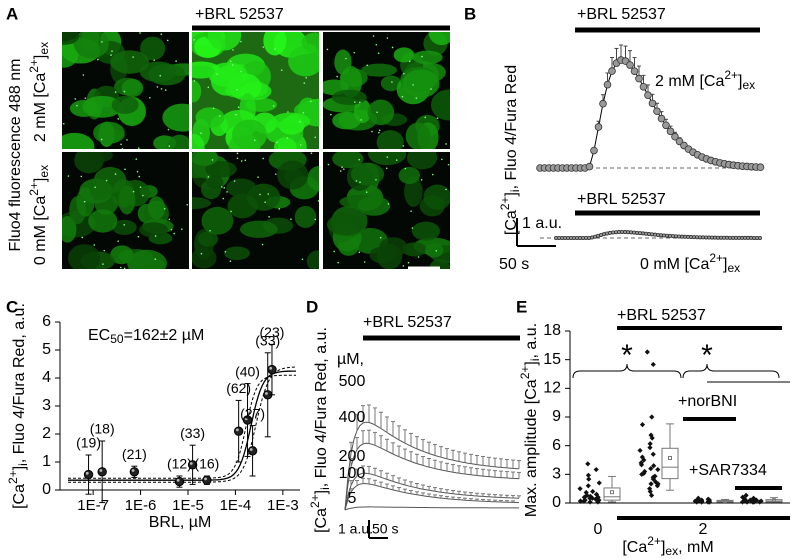  What do you see at coordinates (40, 230) in the screenshot?
I see `text-part: 0 mM [Ca` at bounding box center [40, 230].